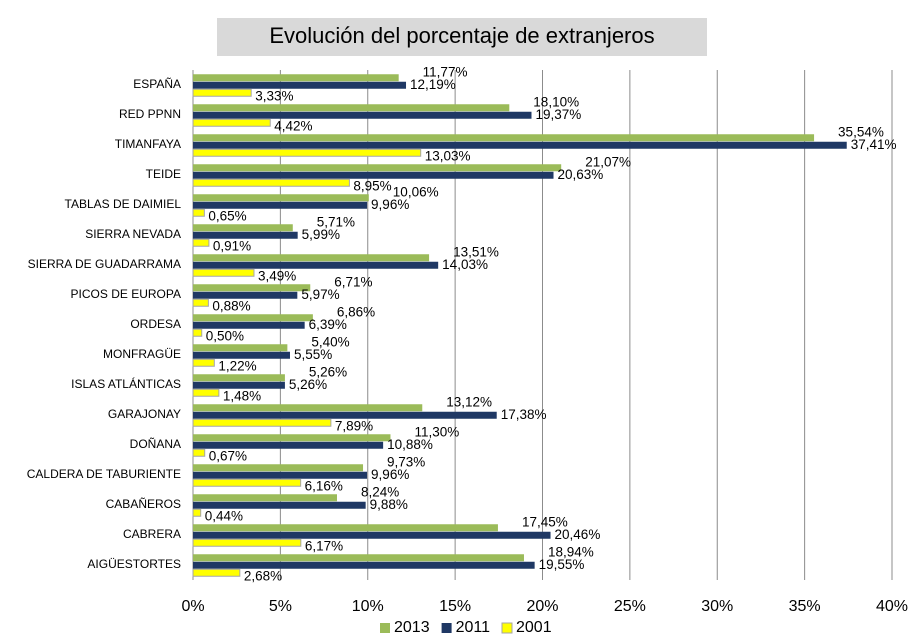  What do you see at coordinates (368, 606) in the screenshot?
I see `x-tick-label: 10%` at bounding box center [368, 606].